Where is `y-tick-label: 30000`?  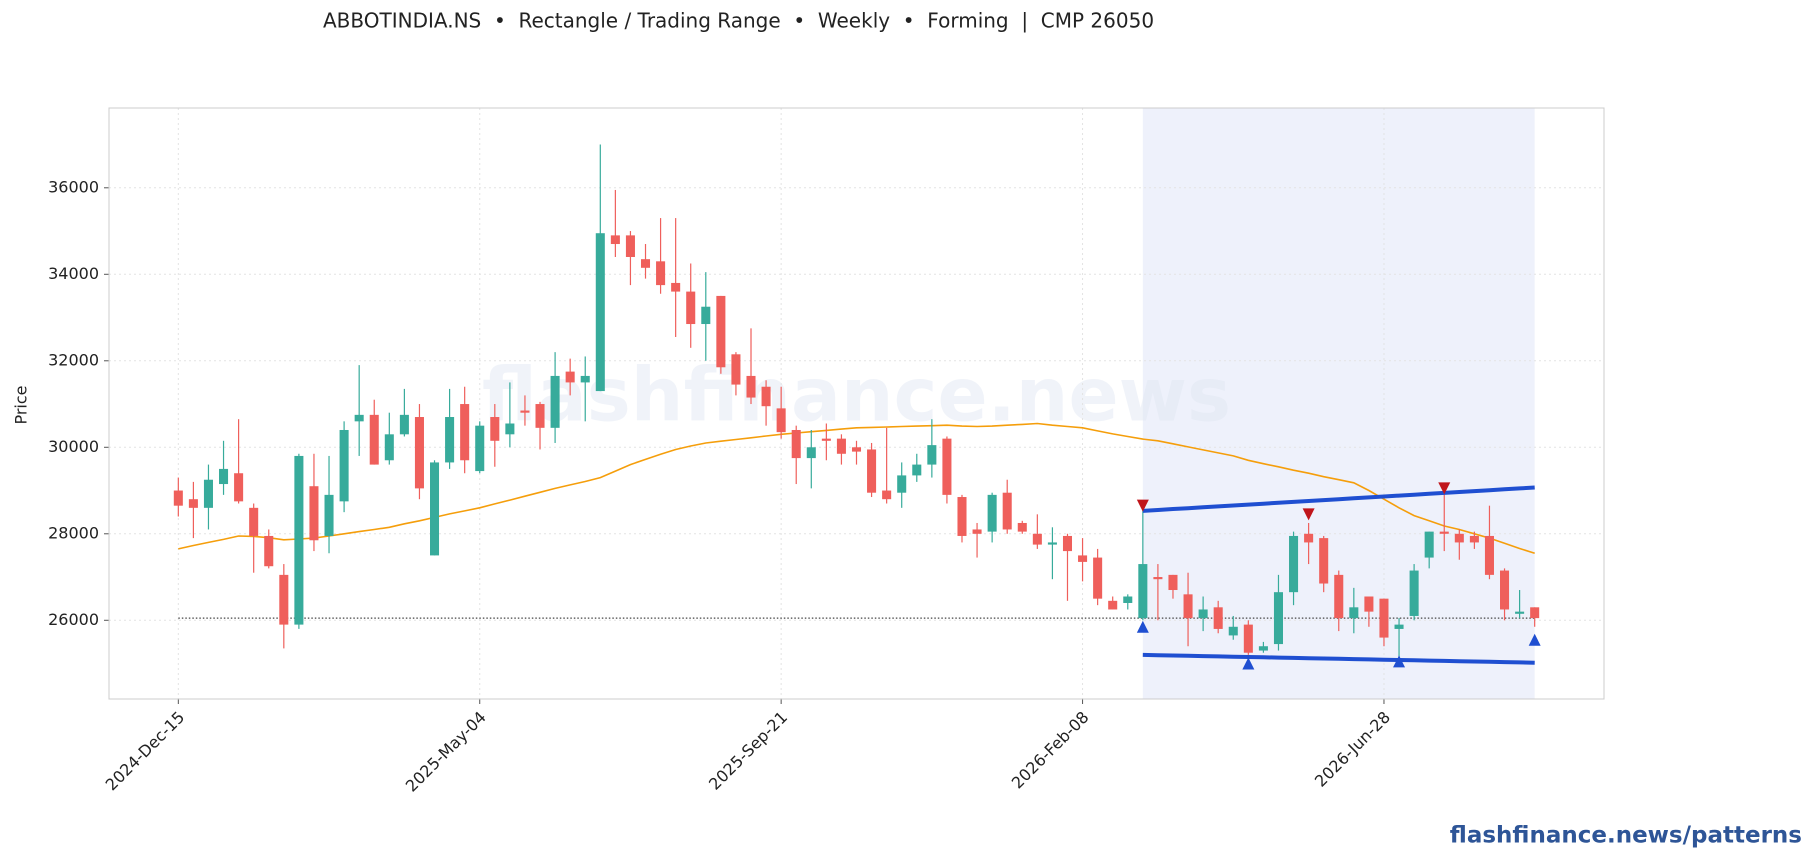 y-tick-label: 30000 is located at coordinates (73, 446).